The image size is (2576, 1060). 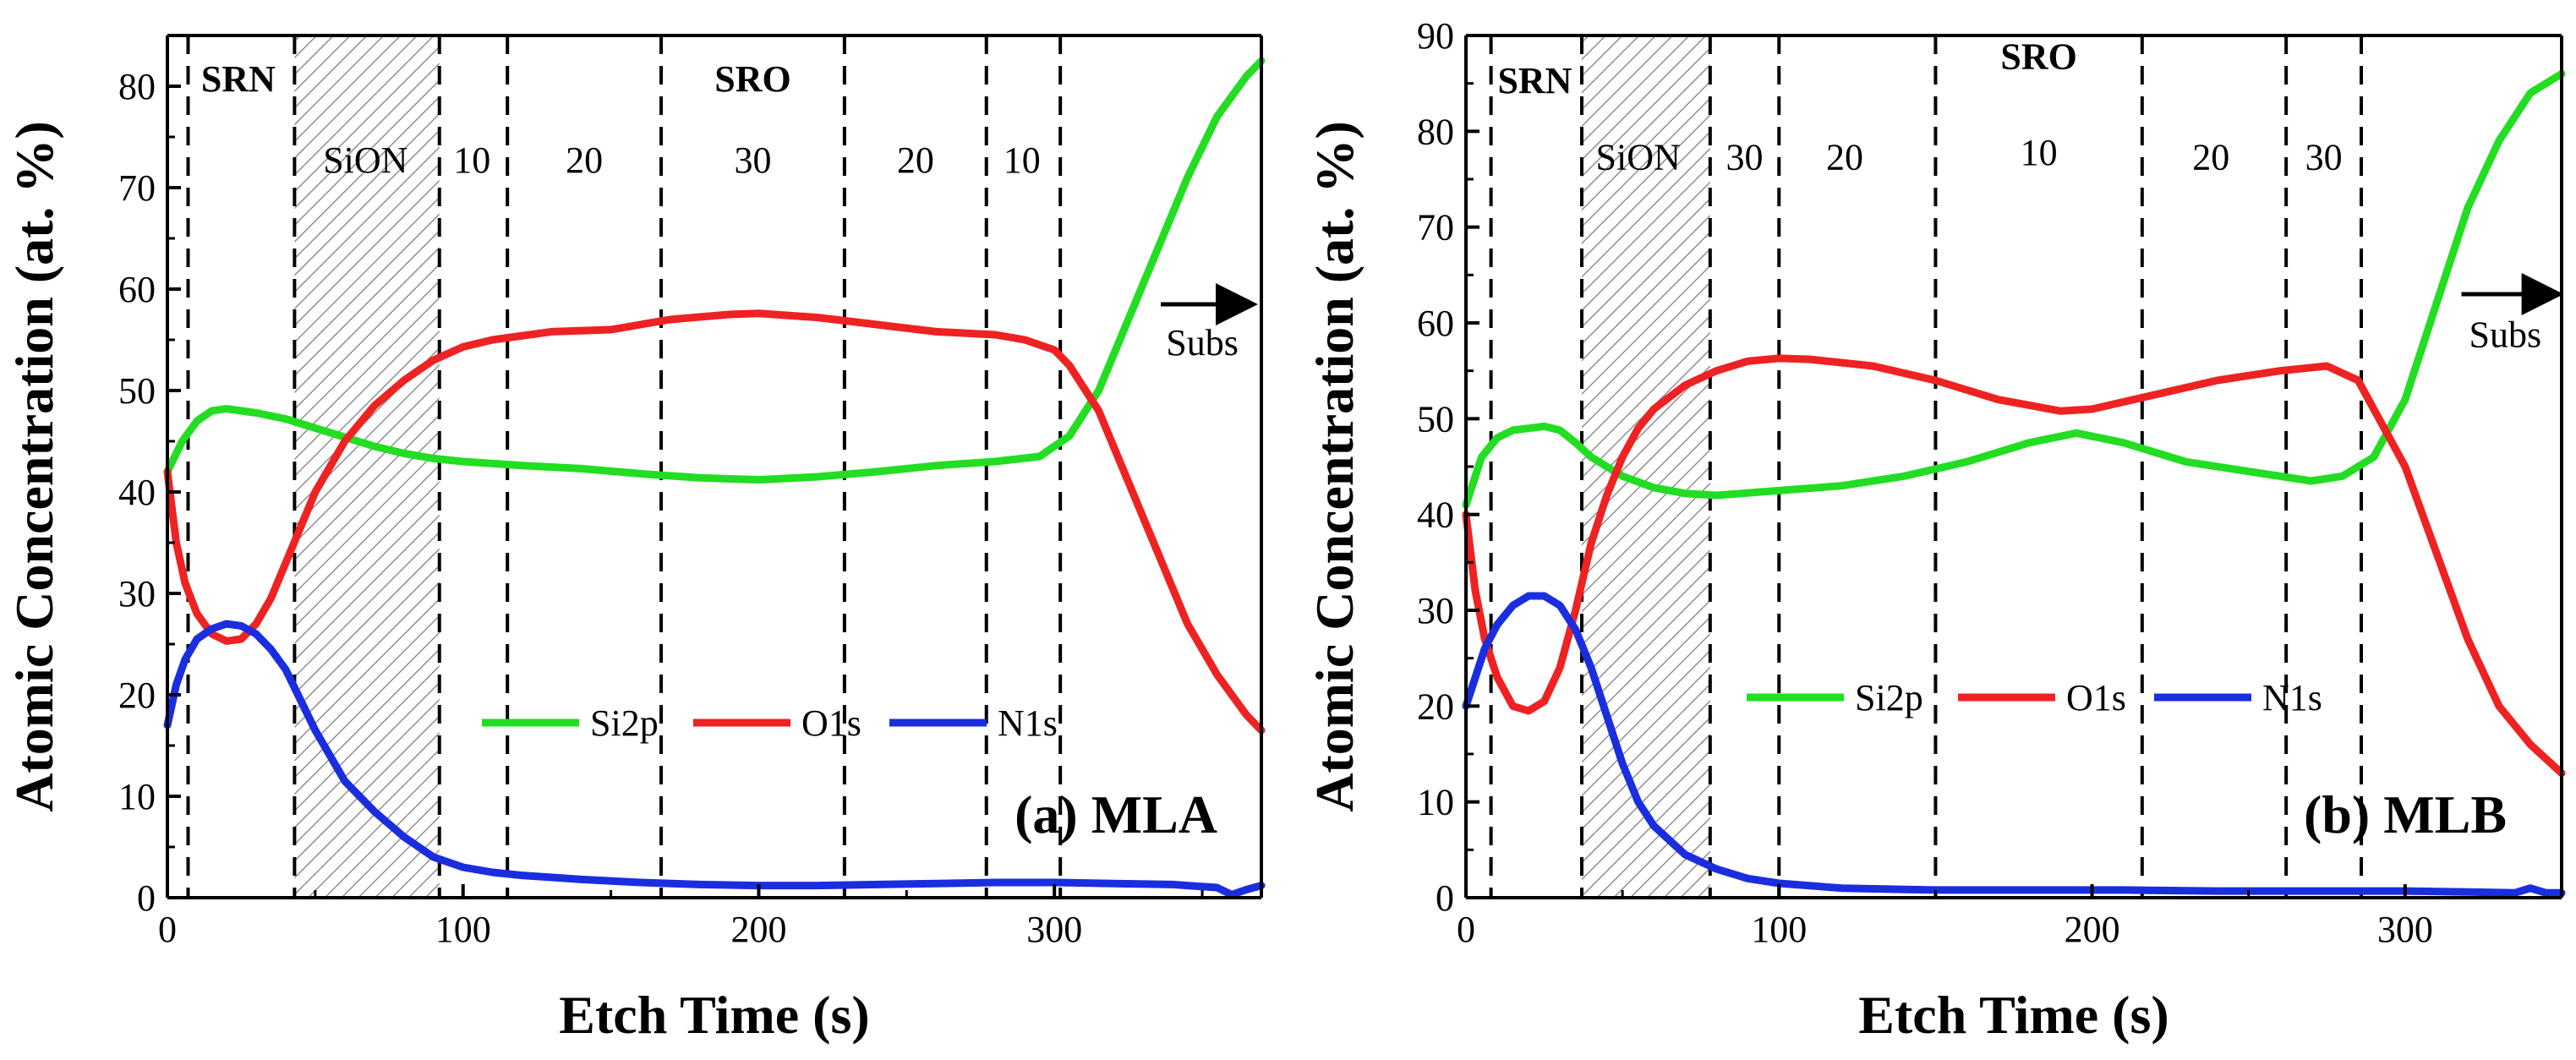 I want to click on mlb-y-tick-label: 40, so click(x=1436, y=515).